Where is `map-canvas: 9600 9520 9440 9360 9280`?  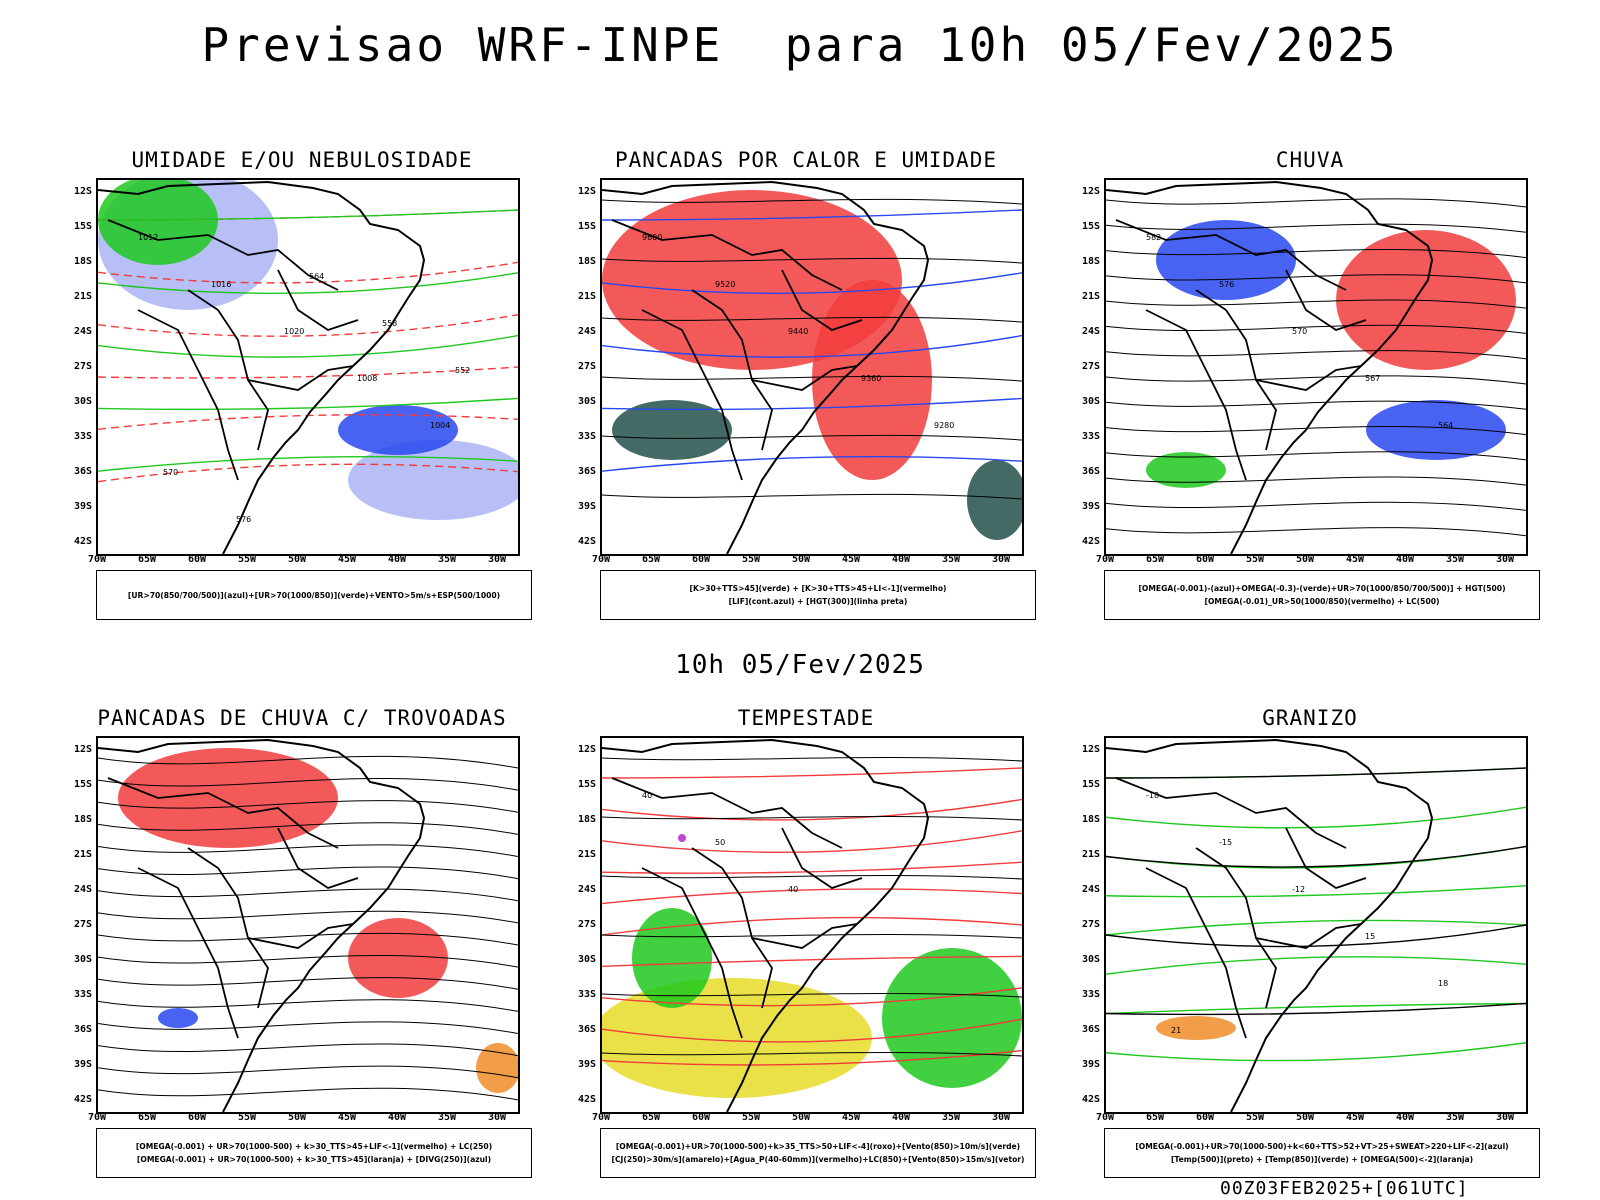
map-canvas: 9600 9520 9440 9360 9280 is located at coordinates (812, 367).